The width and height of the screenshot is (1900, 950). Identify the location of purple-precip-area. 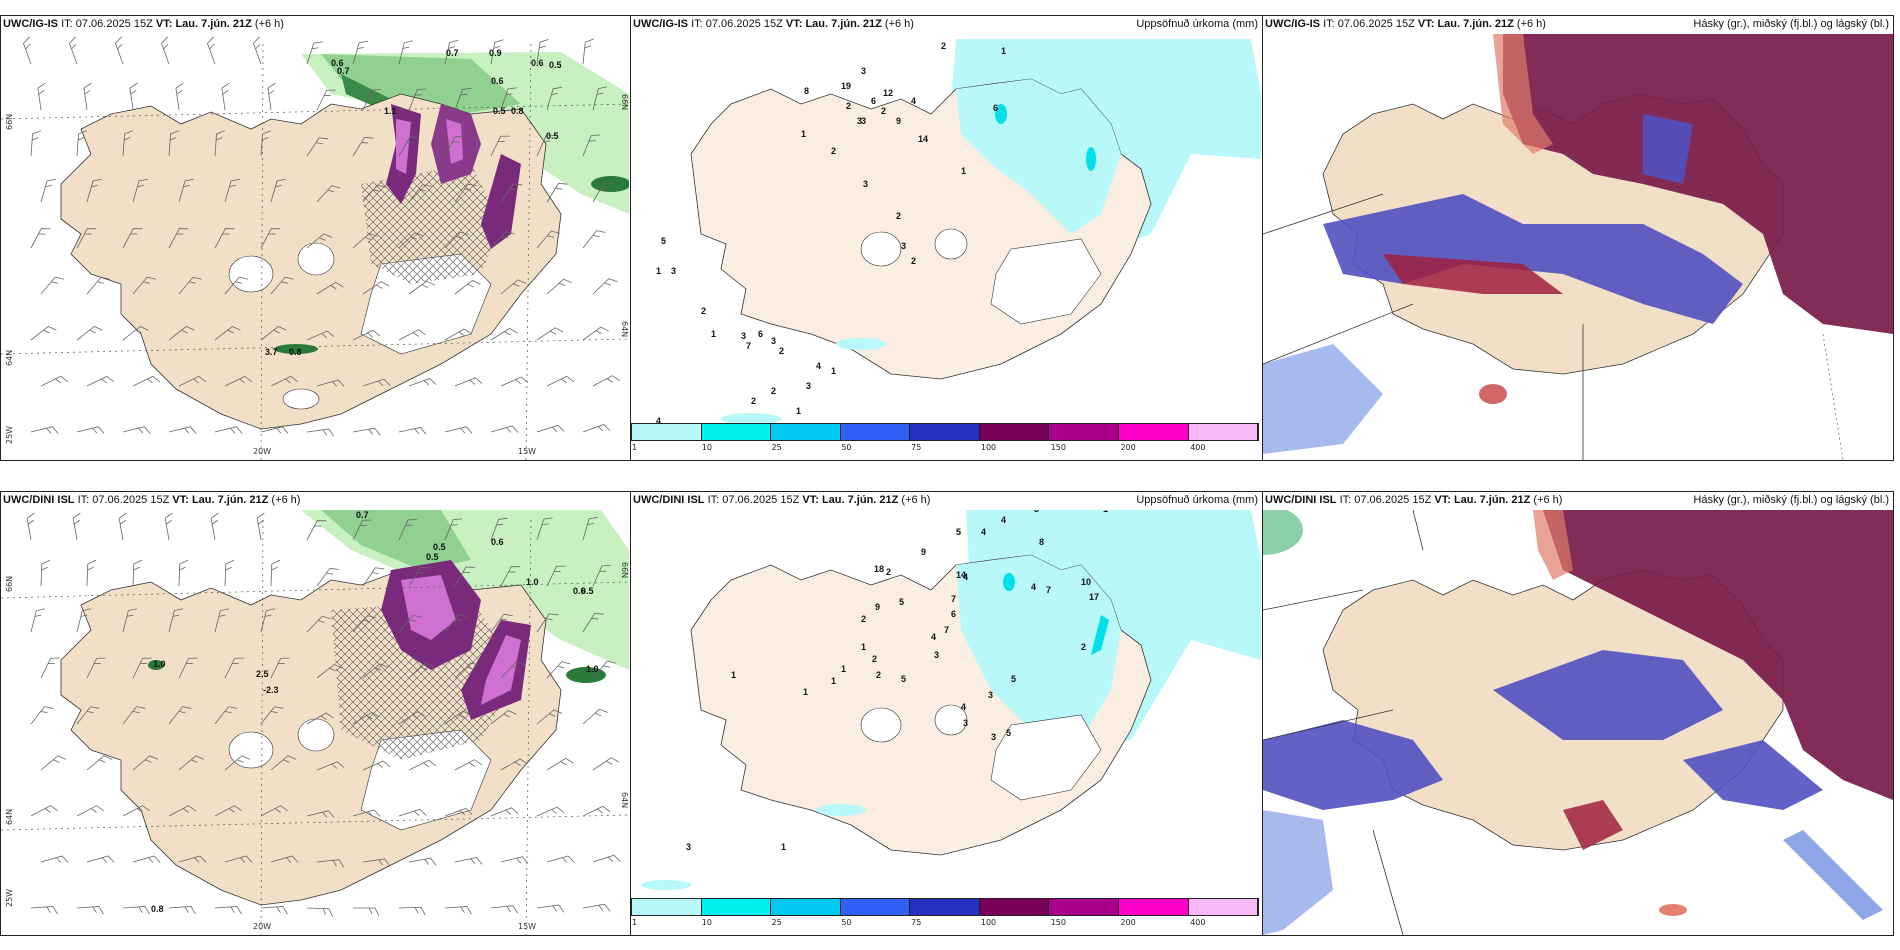
(403, 146).